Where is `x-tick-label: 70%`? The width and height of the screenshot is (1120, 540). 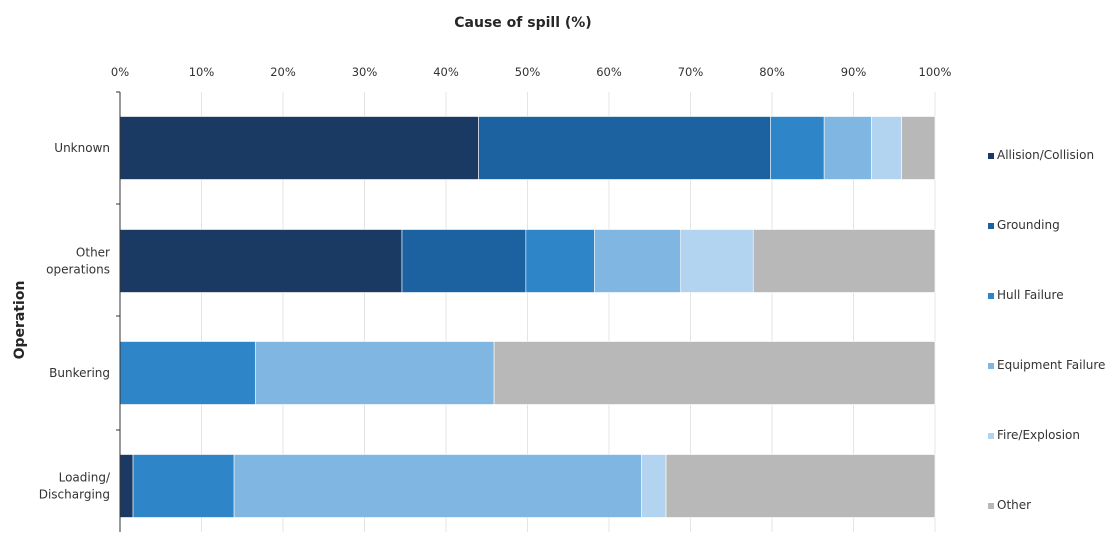 x-tick-label: 70% is located at coordinates (691, 72).